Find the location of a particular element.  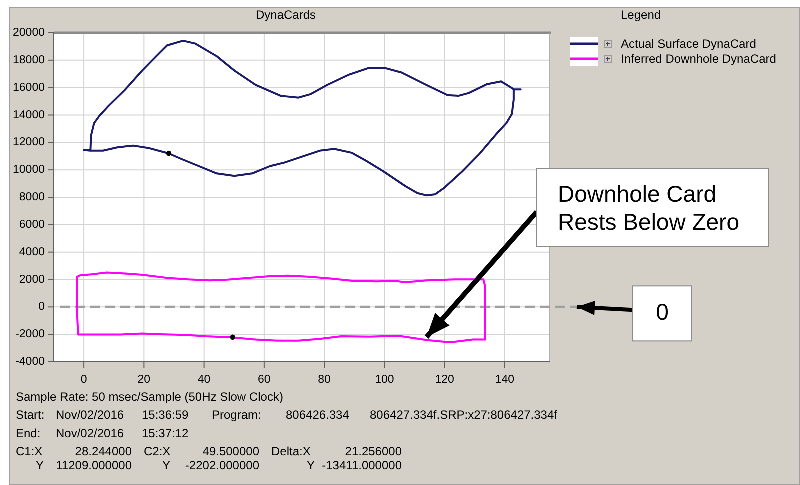

text: End: is located at coordinates (28, 433).